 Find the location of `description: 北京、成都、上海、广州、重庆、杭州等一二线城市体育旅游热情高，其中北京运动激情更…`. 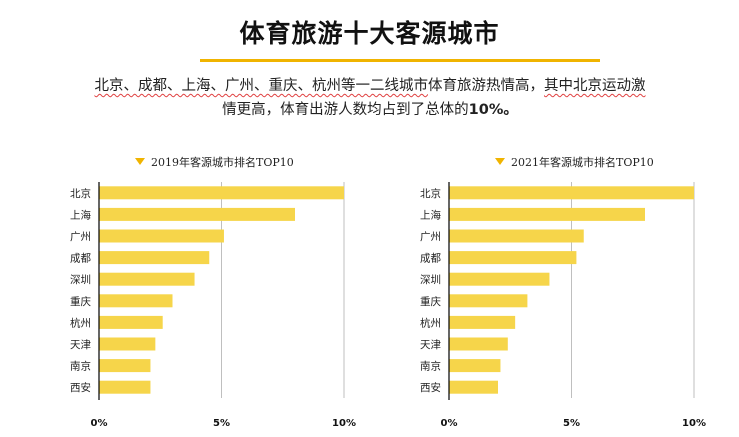

description: 北京、成都、上海、广州、重庆、杭州等一二线城市体育旅游热情高，其中北京运动激情更… is located at coordinates (370, 98).